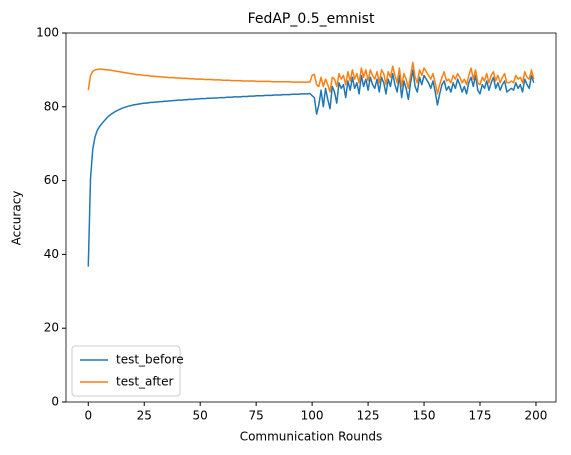  Describe the element at coordinates (51, 328) in the screenshot. I see `y-tick-label: 20` at that location.